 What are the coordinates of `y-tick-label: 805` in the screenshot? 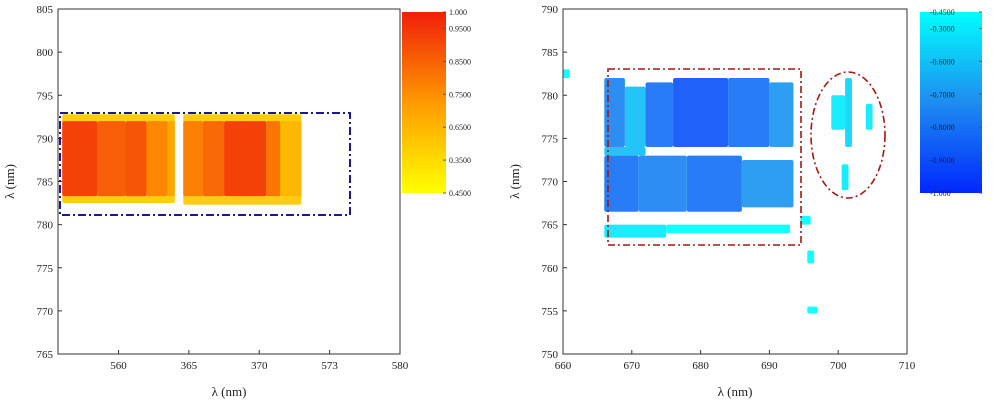 It's located at (45, 10).